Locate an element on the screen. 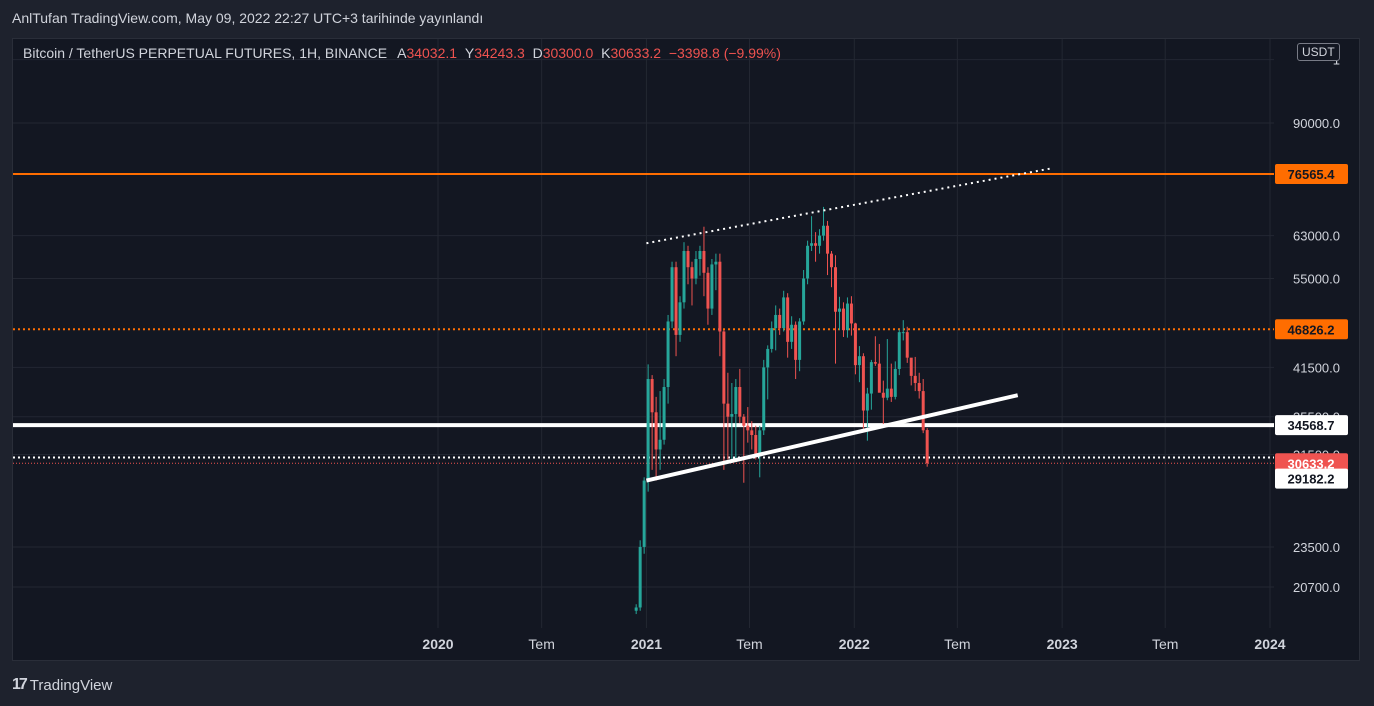 The image size is (1374, 706). x-tick-label: 2024 is located at coordinates (1269, 644).